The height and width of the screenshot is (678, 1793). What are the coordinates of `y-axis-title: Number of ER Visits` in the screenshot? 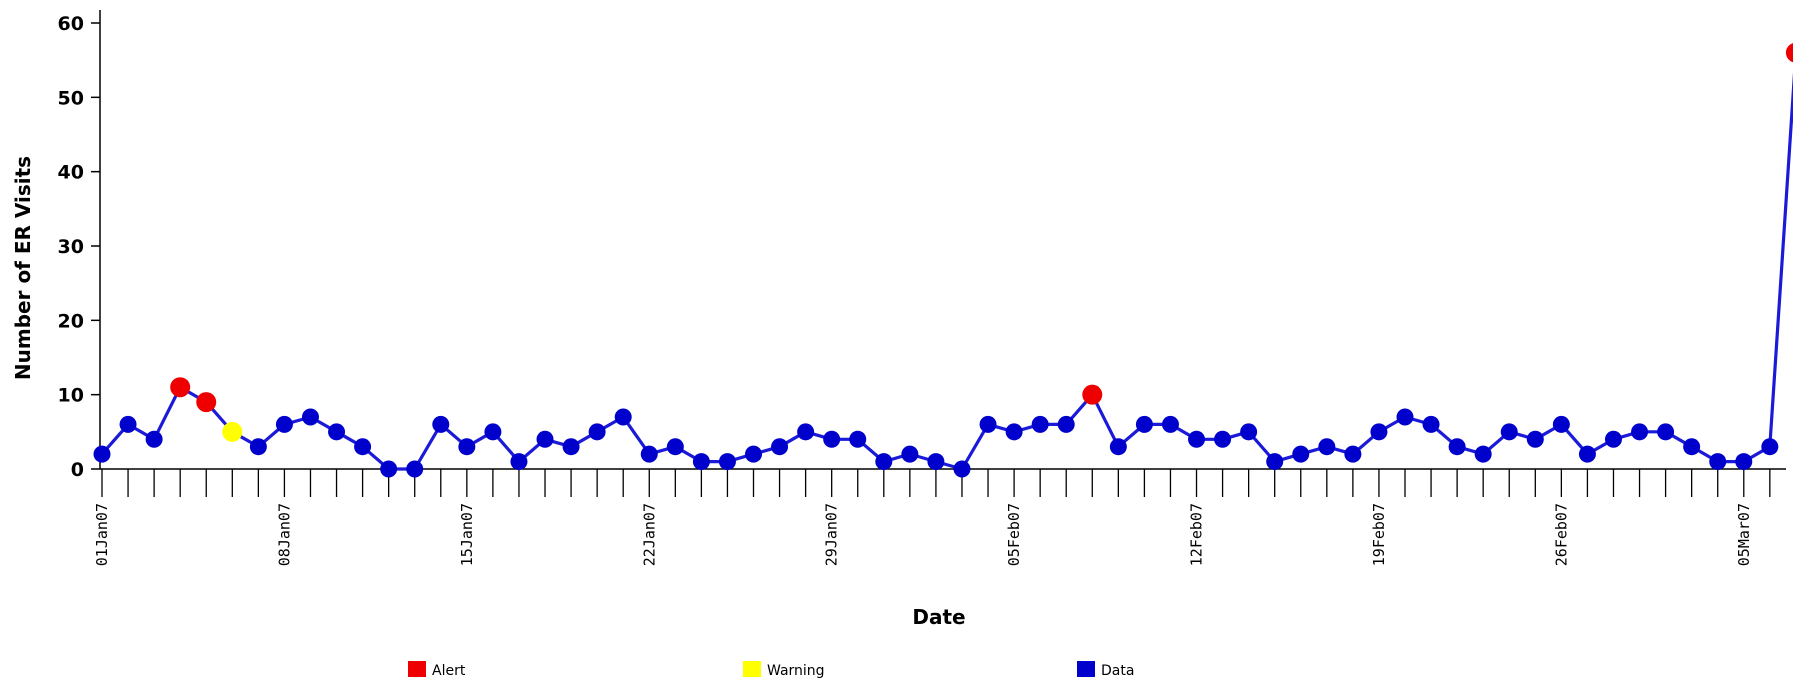 It's located at (23, 268).